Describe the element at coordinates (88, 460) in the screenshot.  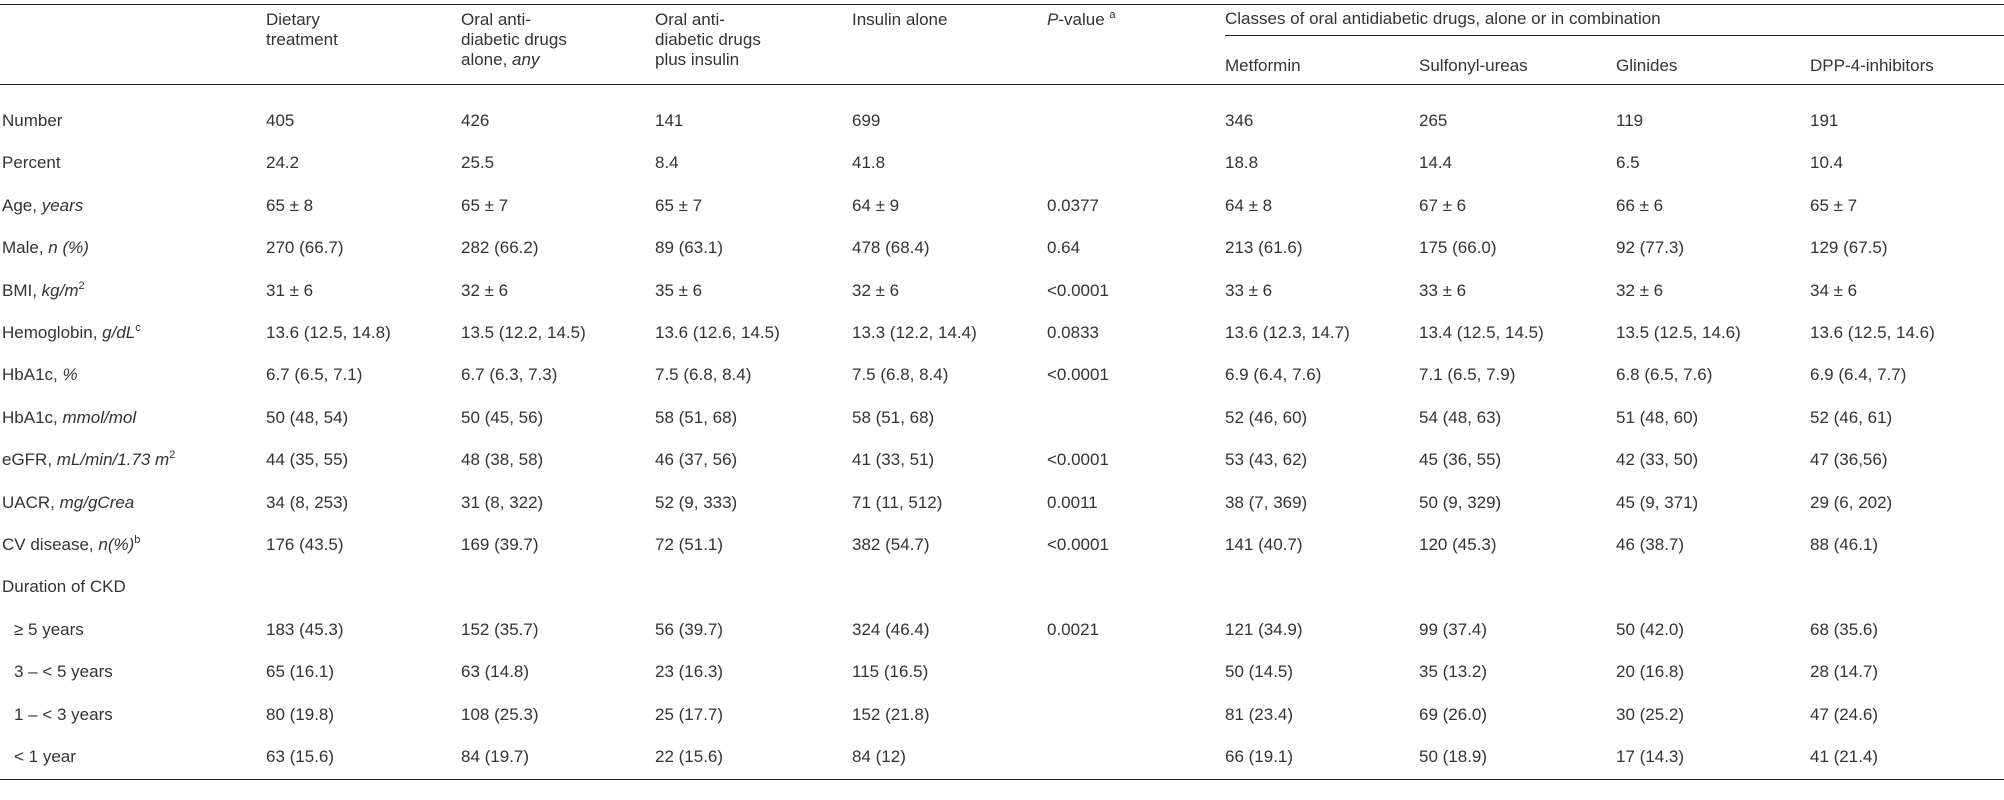
I see `row-label: eGFR, mL/min/1.73 m2` at that location.